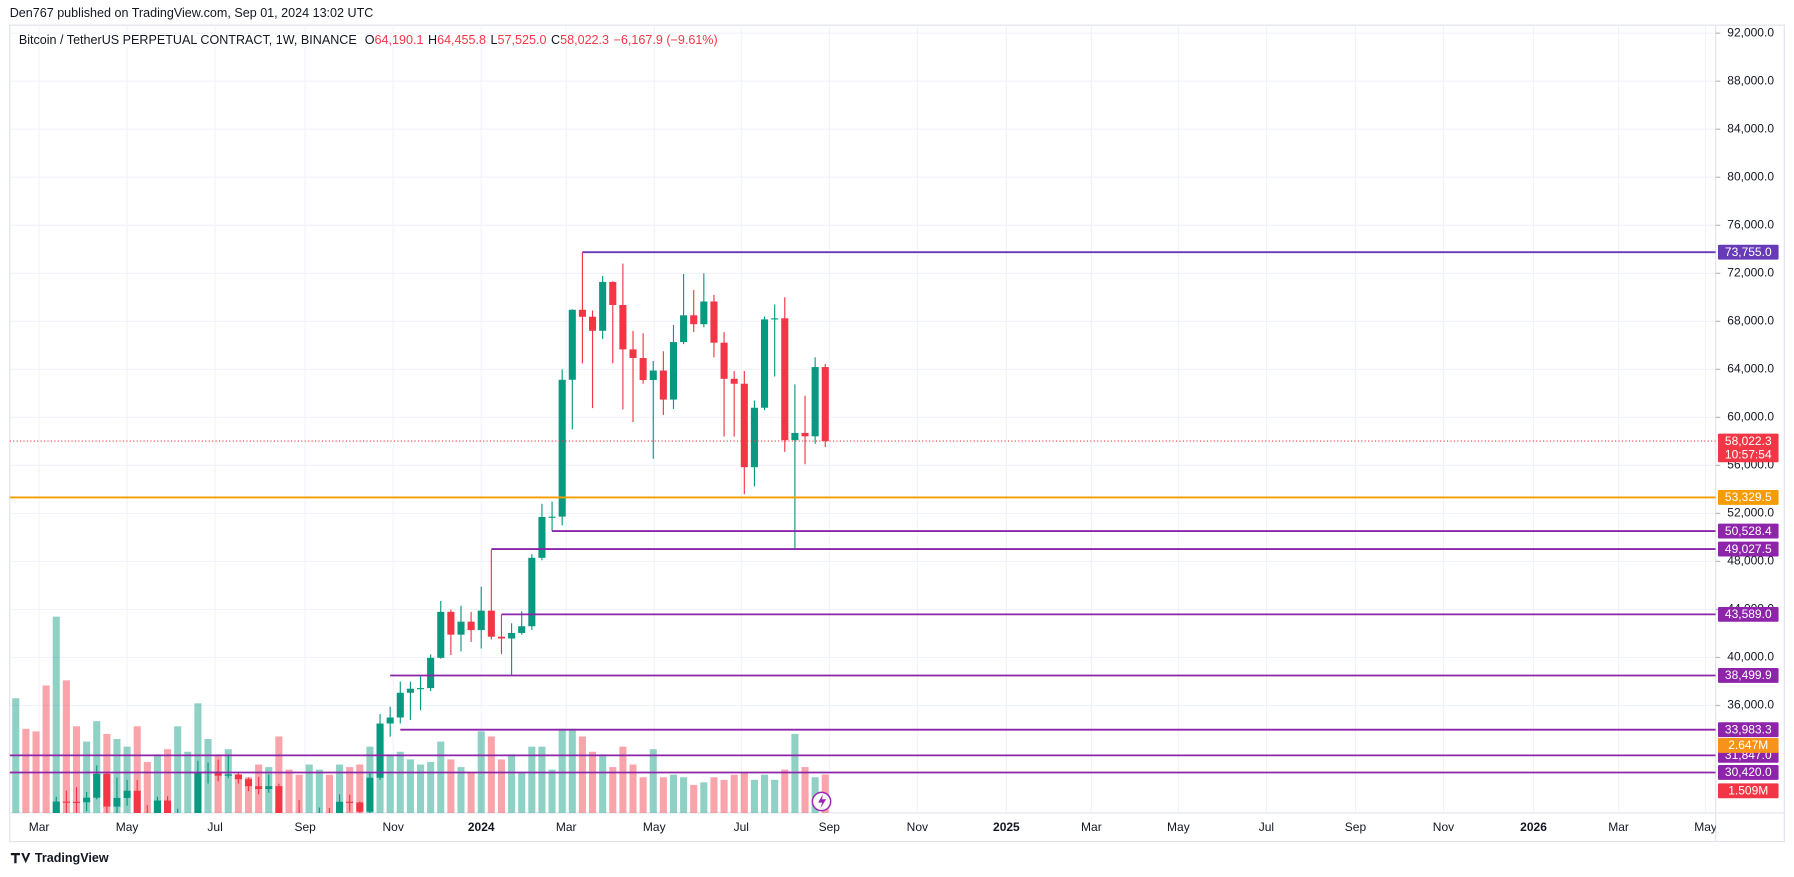 The image size is (1794, 877). What do you see at coordinates (1750, 272) in the screenshot?
I see `y-tick-label: 72,000.0` at bounding box center [1750, 272].